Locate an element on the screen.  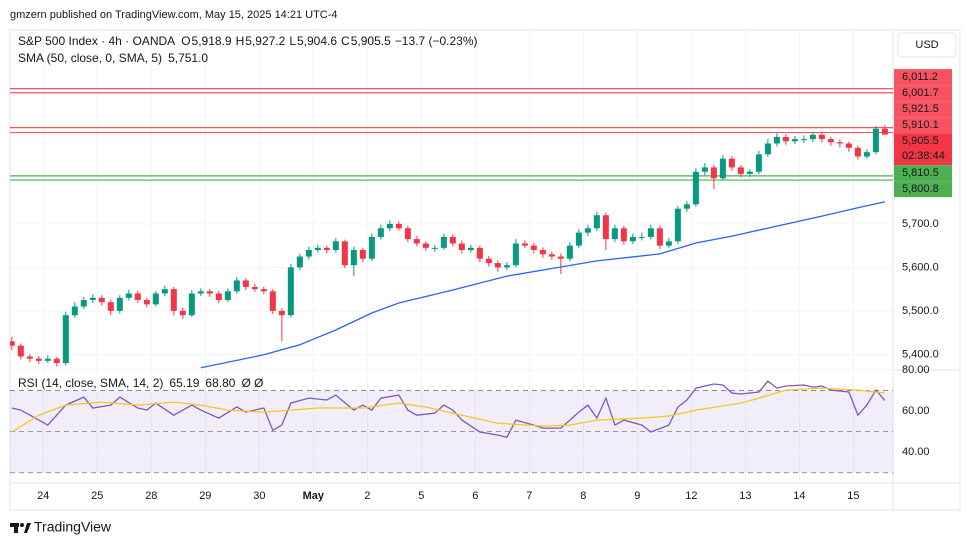
x-tick-label: 13 is located at coordinates (745, 496).